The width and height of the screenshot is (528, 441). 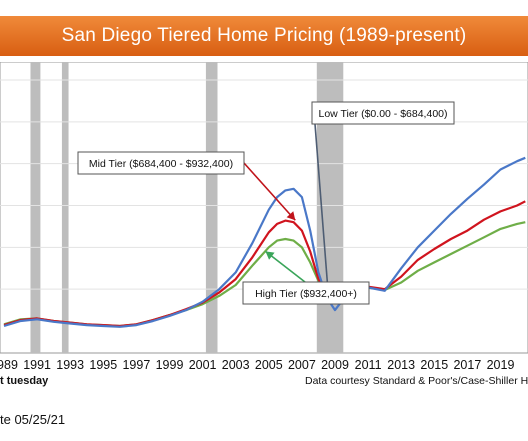 I want to click on x-tick-label: 2009, so click(x=335, y=365).